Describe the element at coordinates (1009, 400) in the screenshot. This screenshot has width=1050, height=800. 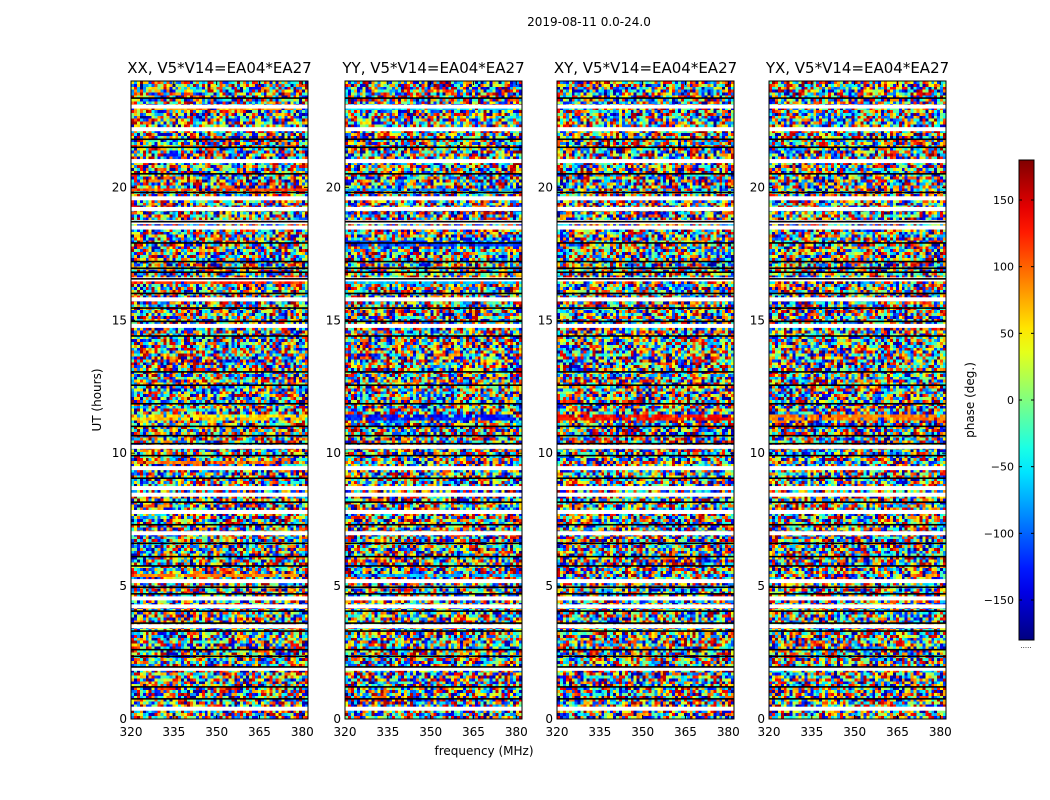
I see `colorbar: −150 −100 −50 0 50 100 150` at that location.